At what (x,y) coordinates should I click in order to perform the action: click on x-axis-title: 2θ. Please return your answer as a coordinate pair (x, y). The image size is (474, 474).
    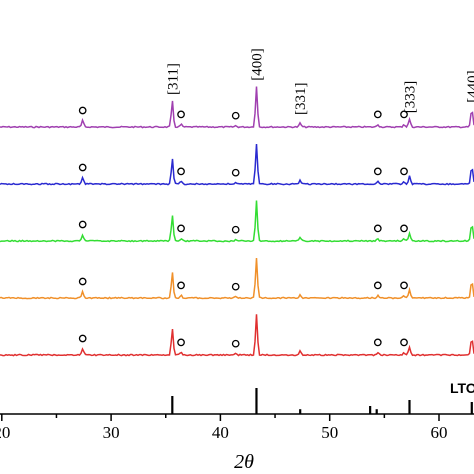
    Looking at the image, I should click on (244, 462).